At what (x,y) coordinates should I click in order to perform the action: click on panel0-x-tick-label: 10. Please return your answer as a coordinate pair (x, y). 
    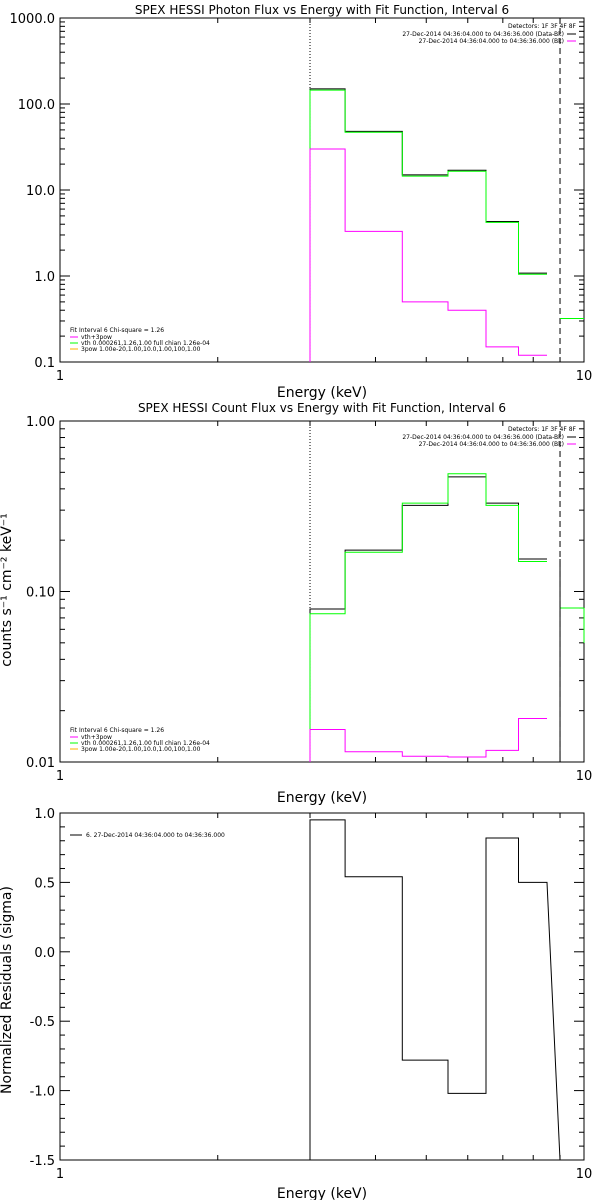
    Looking at the image, I should click on (584, 376).